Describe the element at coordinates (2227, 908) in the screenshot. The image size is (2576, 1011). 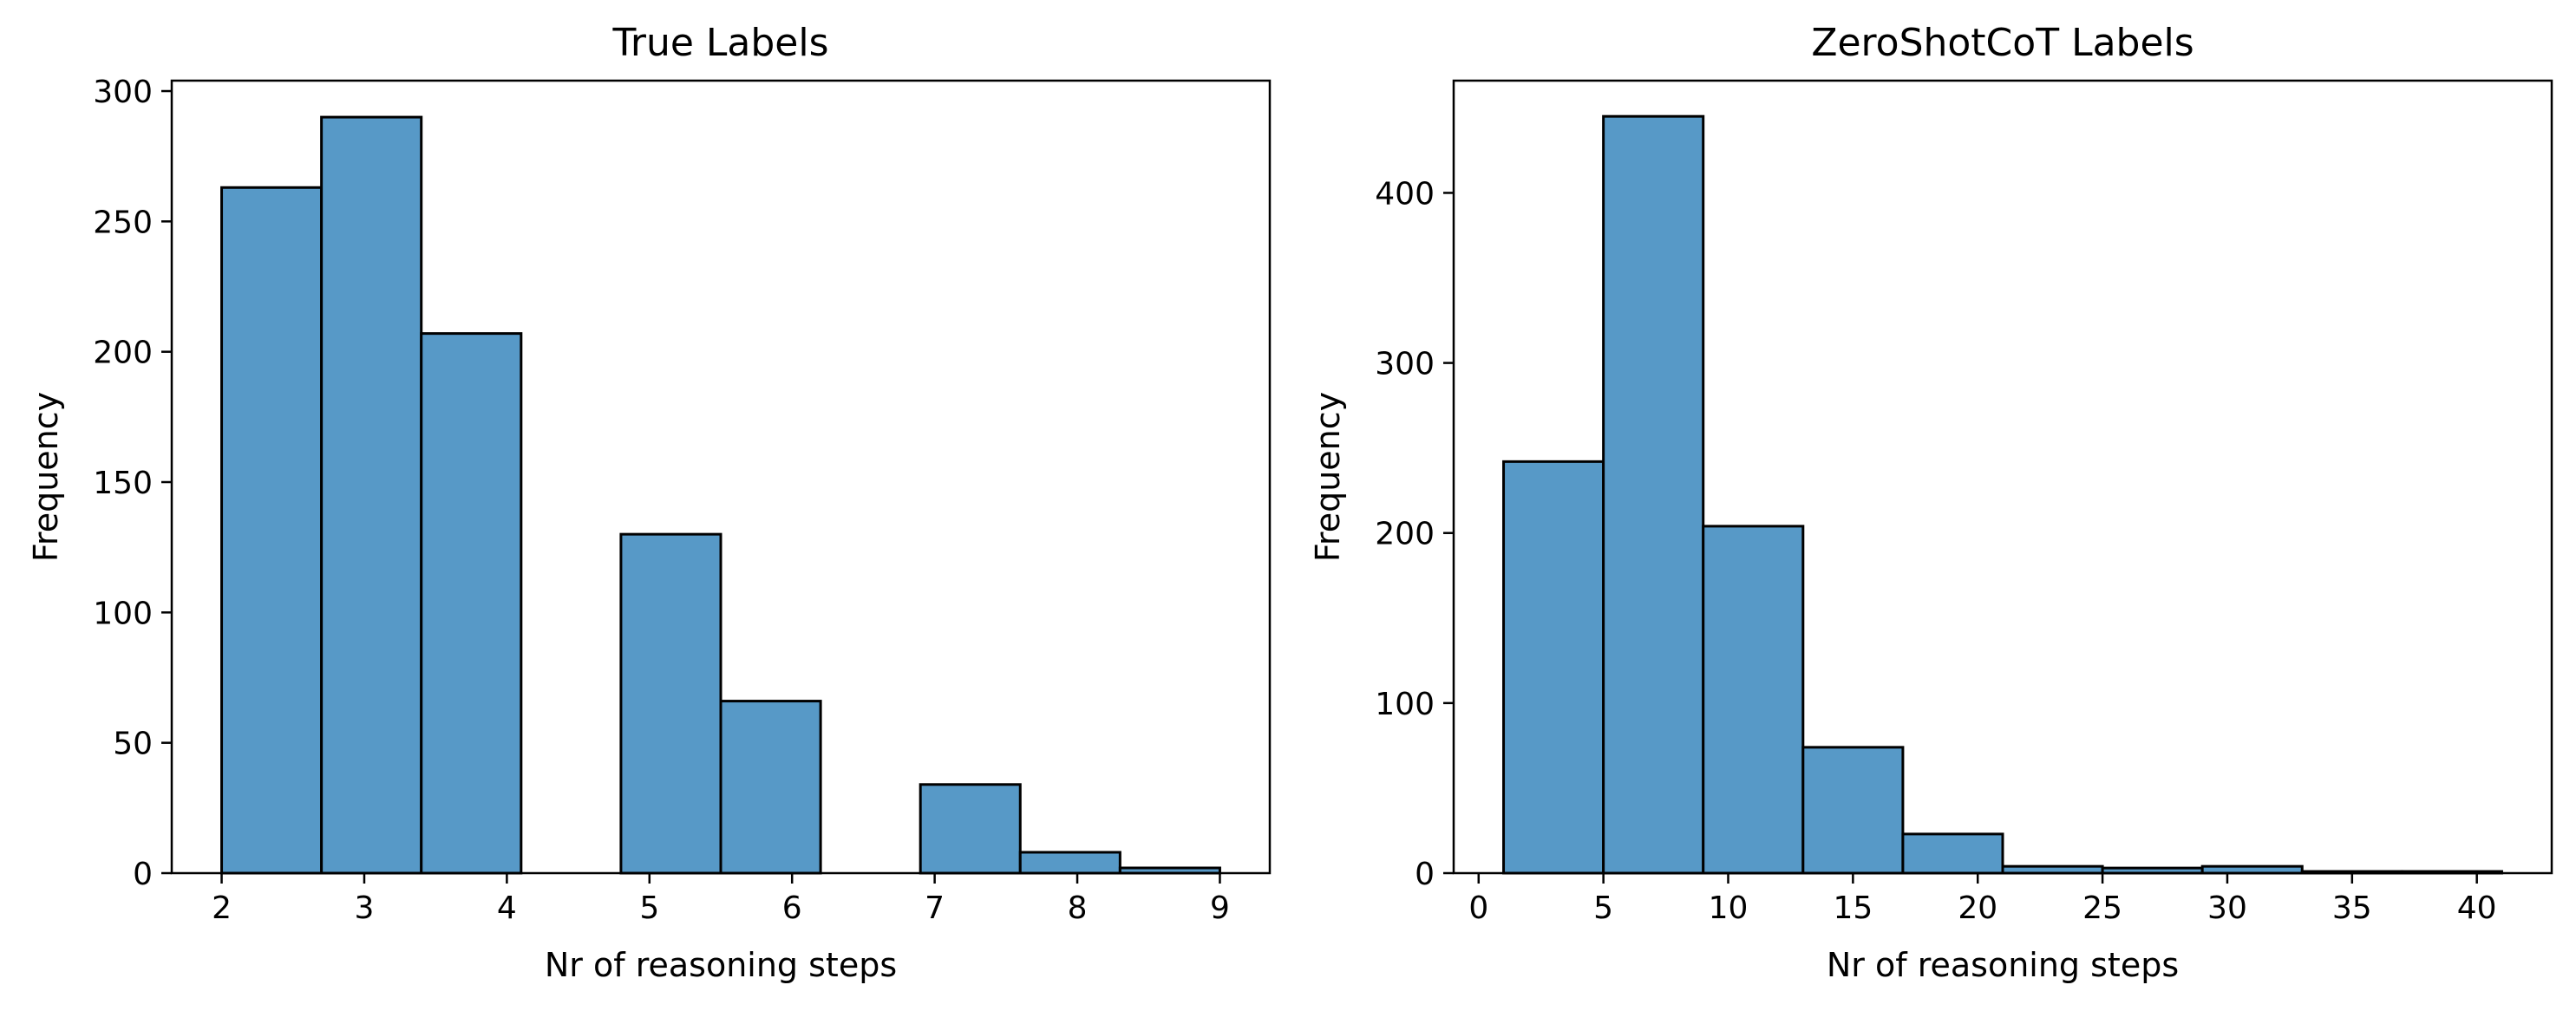
I see `x-tick-label: 30` at that location.